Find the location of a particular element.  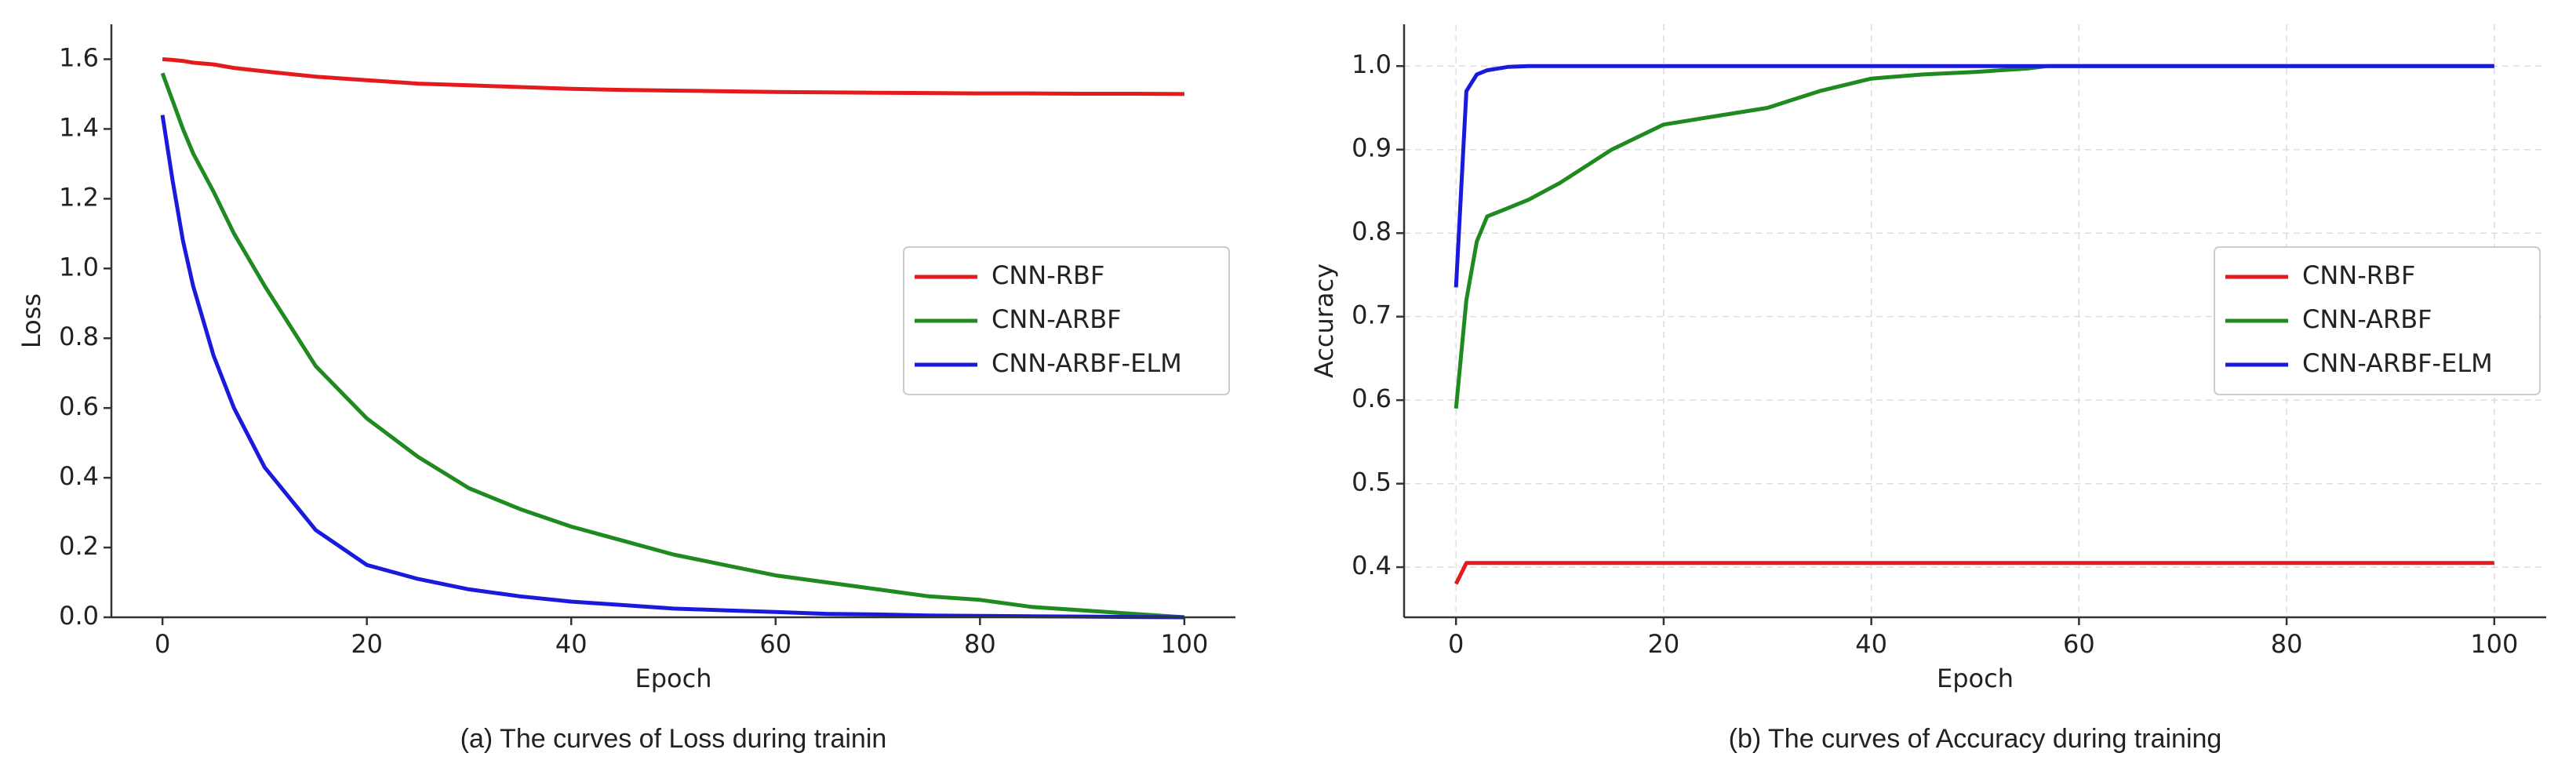

y-tick-label: 0.7 is located at coordinates (1372, 315).